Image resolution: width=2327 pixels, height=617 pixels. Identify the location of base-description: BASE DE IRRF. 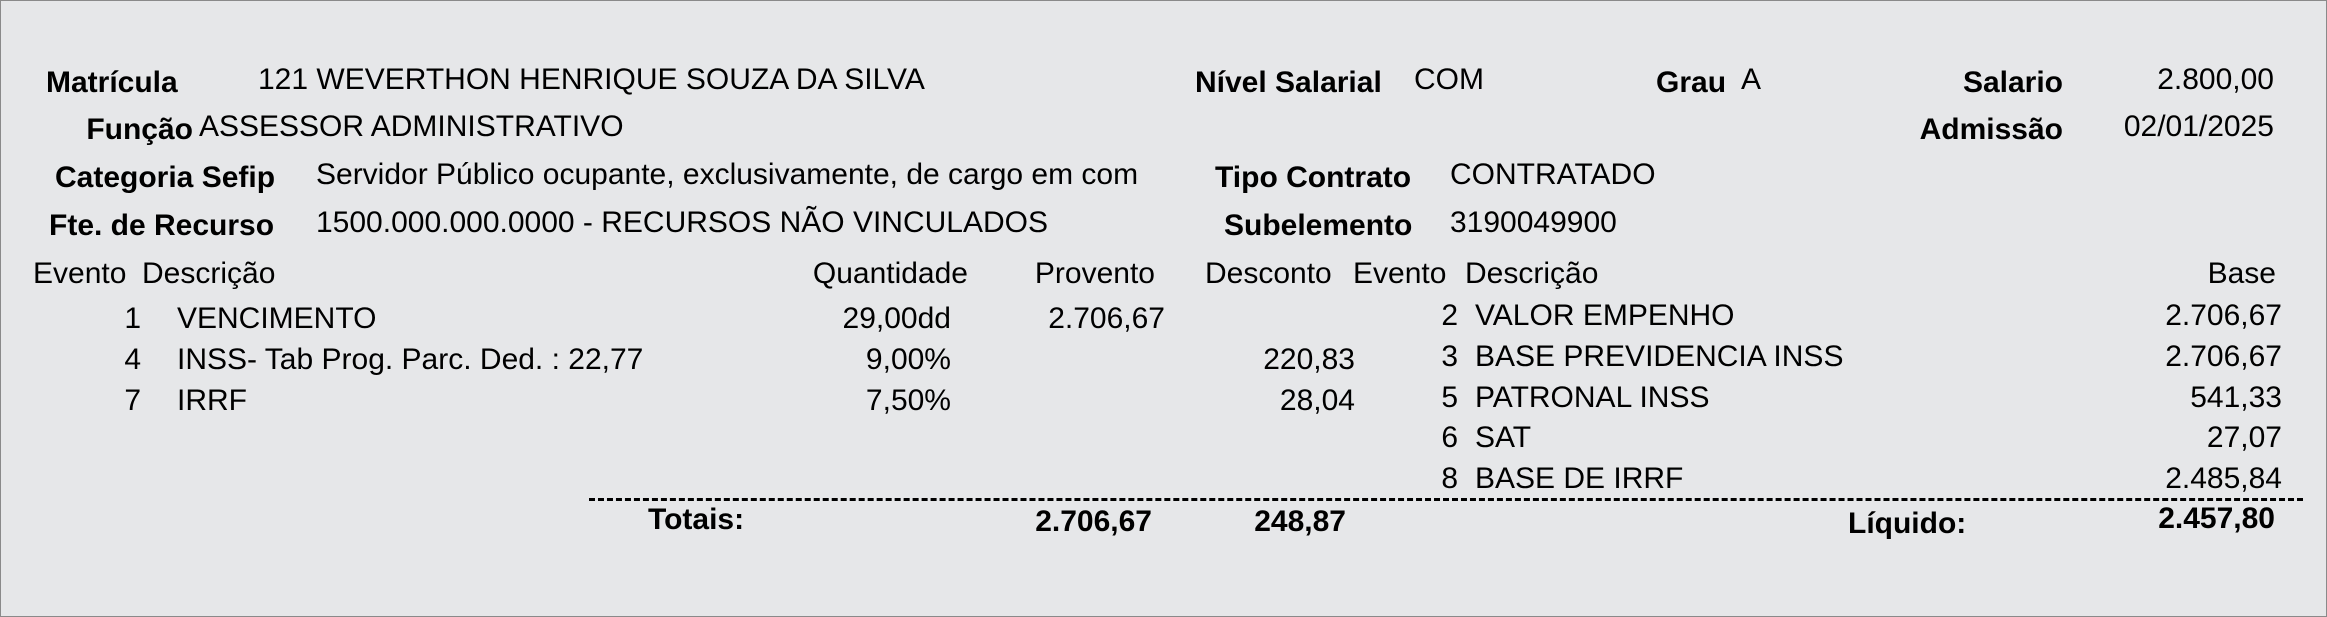
(1579, 478).